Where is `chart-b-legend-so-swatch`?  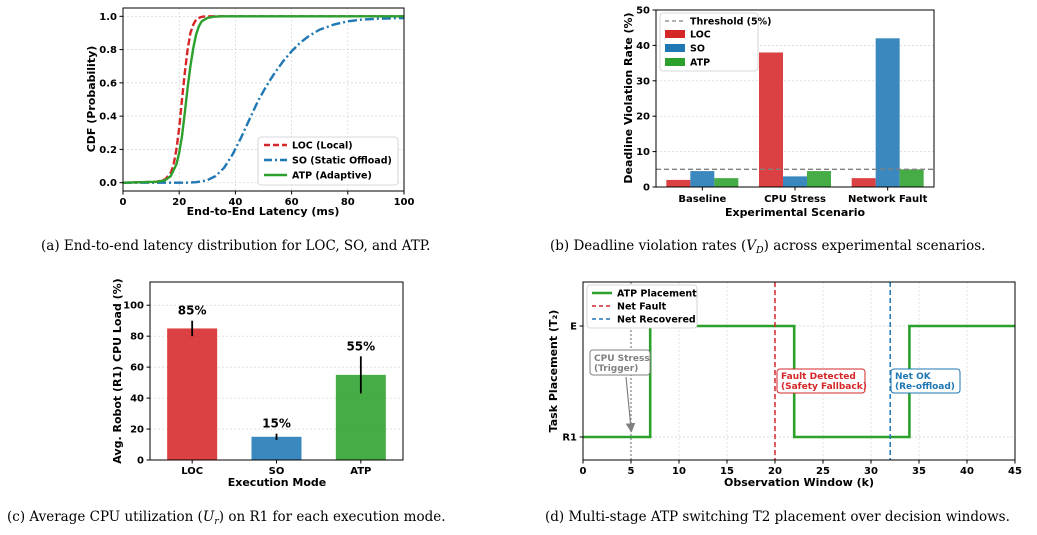 chart-b-legend-so-swatch is located at coordinates (675, 48).